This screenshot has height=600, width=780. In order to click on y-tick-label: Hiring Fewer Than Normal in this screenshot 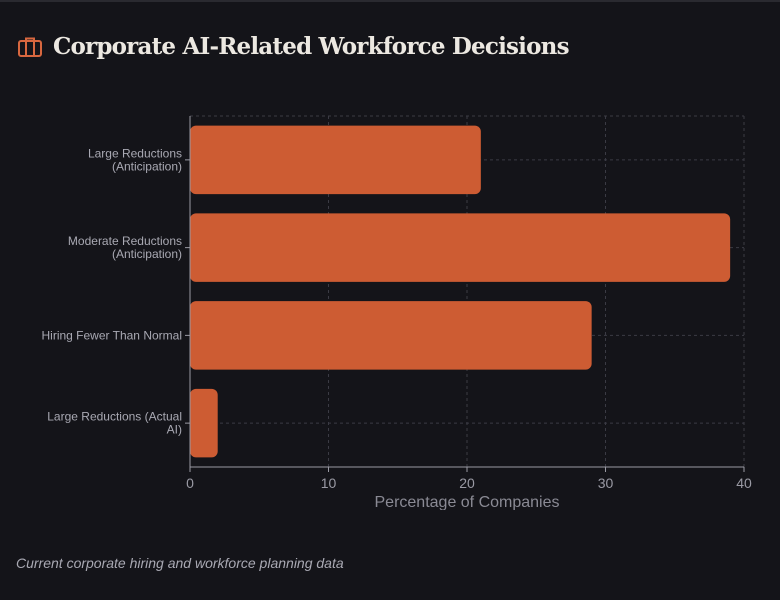, I will do `click(112, 335)`.